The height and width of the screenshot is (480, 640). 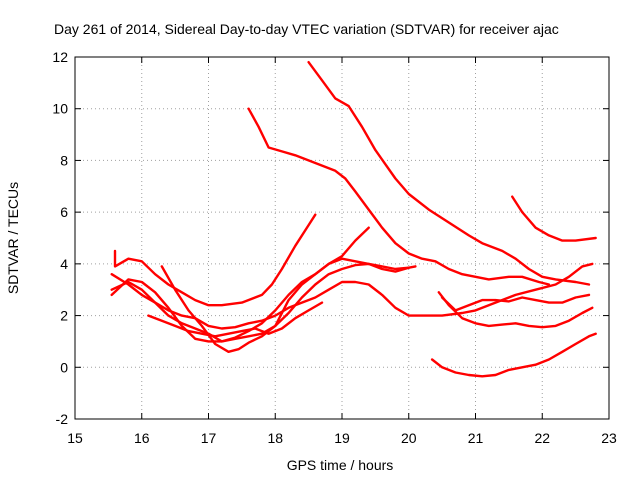 I want to click on x-tick-label: 15, so click(x=75, y=438).